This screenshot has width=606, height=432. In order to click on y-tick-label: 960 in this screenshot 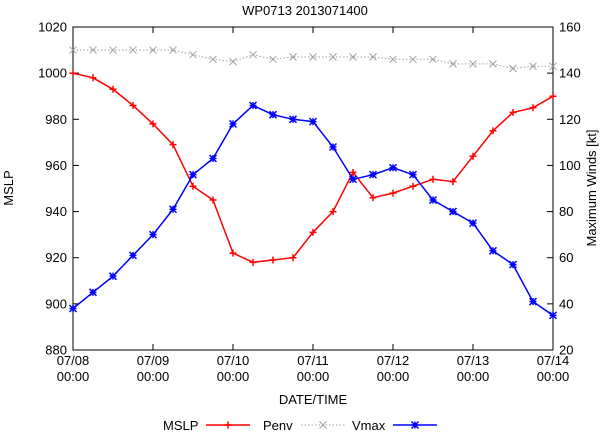, I will do `click(56, 165)`.